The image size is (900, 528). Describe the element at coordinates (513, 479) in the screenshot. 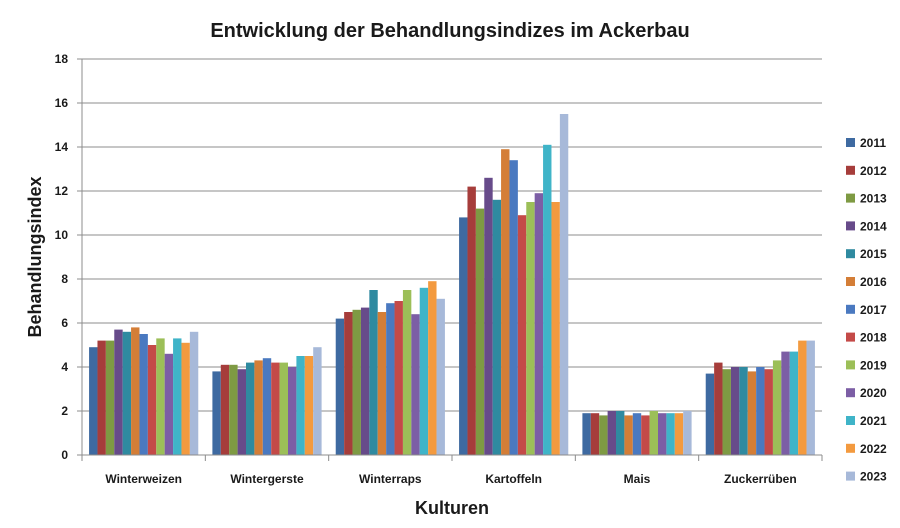

I see `x-category-label: Kartoffeln` at that location.